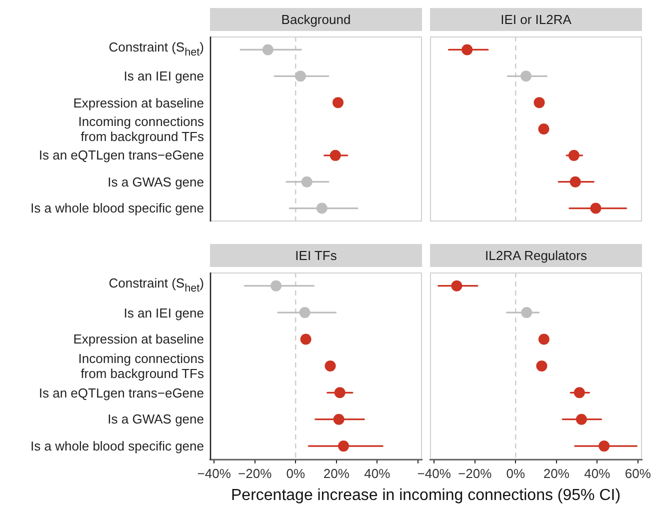 This screenshot has width=658, height=510. What do you see at coordinates (426, 496) in the screenshot?
I see `x-axis-title: Percentage increase in incoming connections (95% CI)` at bounding box center [426, 496].